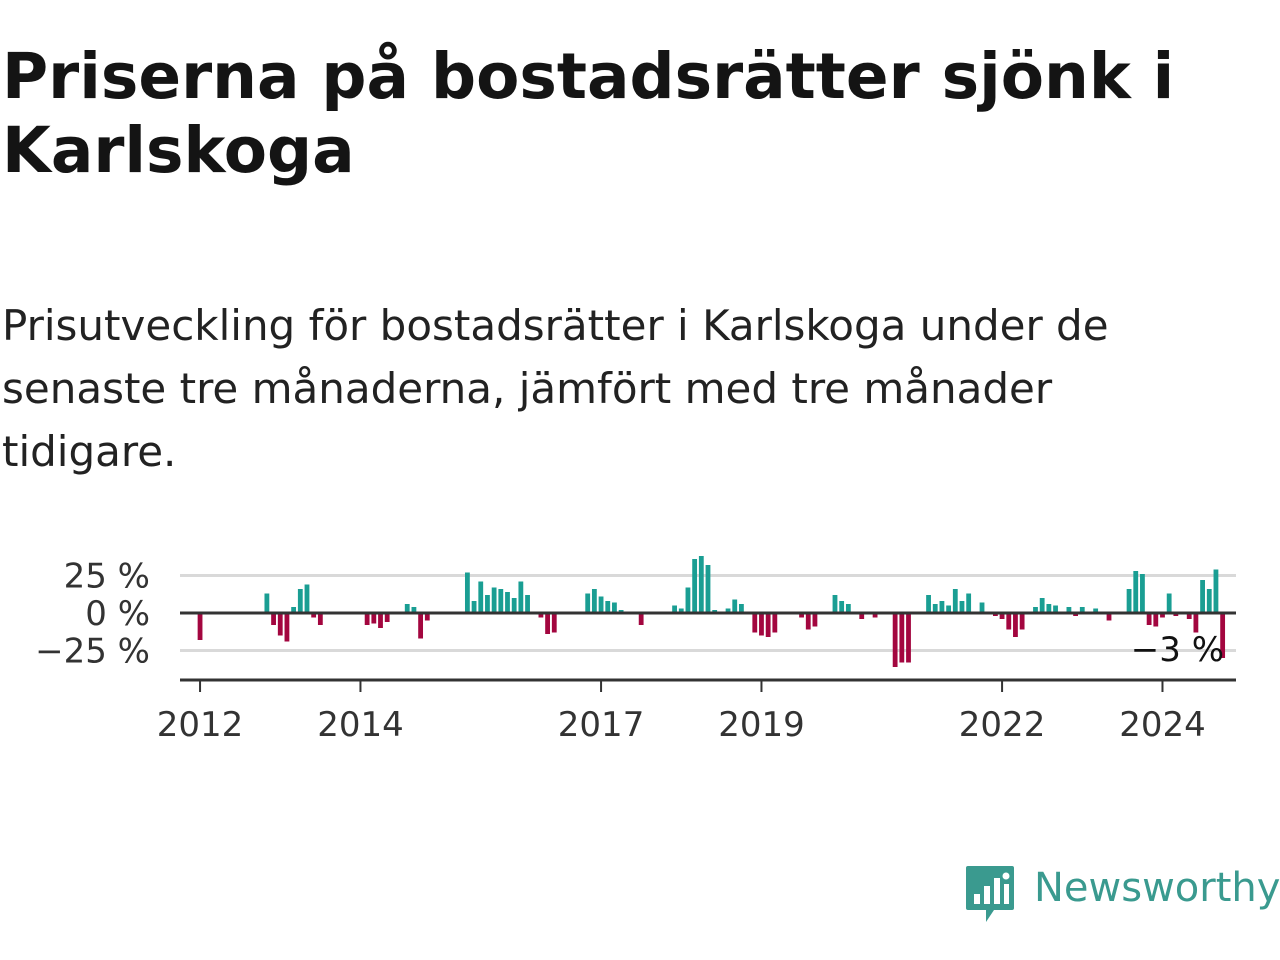  What do you see at coordinates (200, 725) in the screenshot?
I see `x-tick-label: 2012` at bounding box center [200, 725].